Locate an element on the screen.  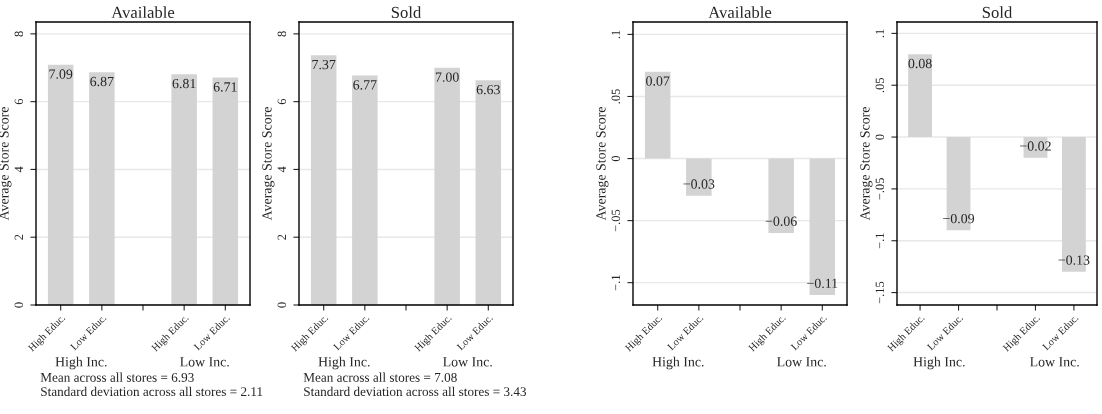
data-label: 0.07 is located at coordinates (658, 81).